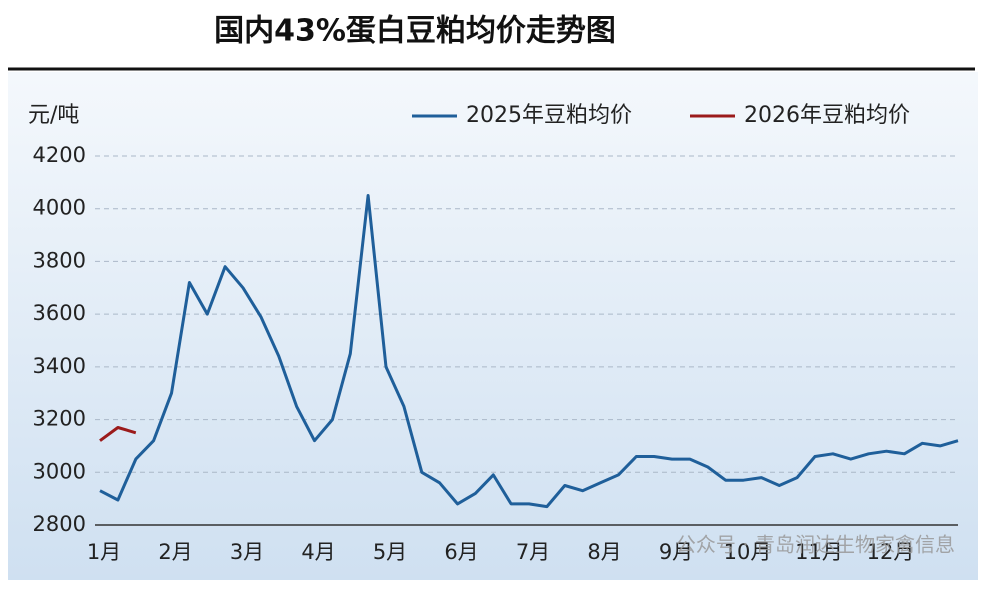 The image size is (987, 589). I want to click on x-tick-label: 1月, so click(104, 552).